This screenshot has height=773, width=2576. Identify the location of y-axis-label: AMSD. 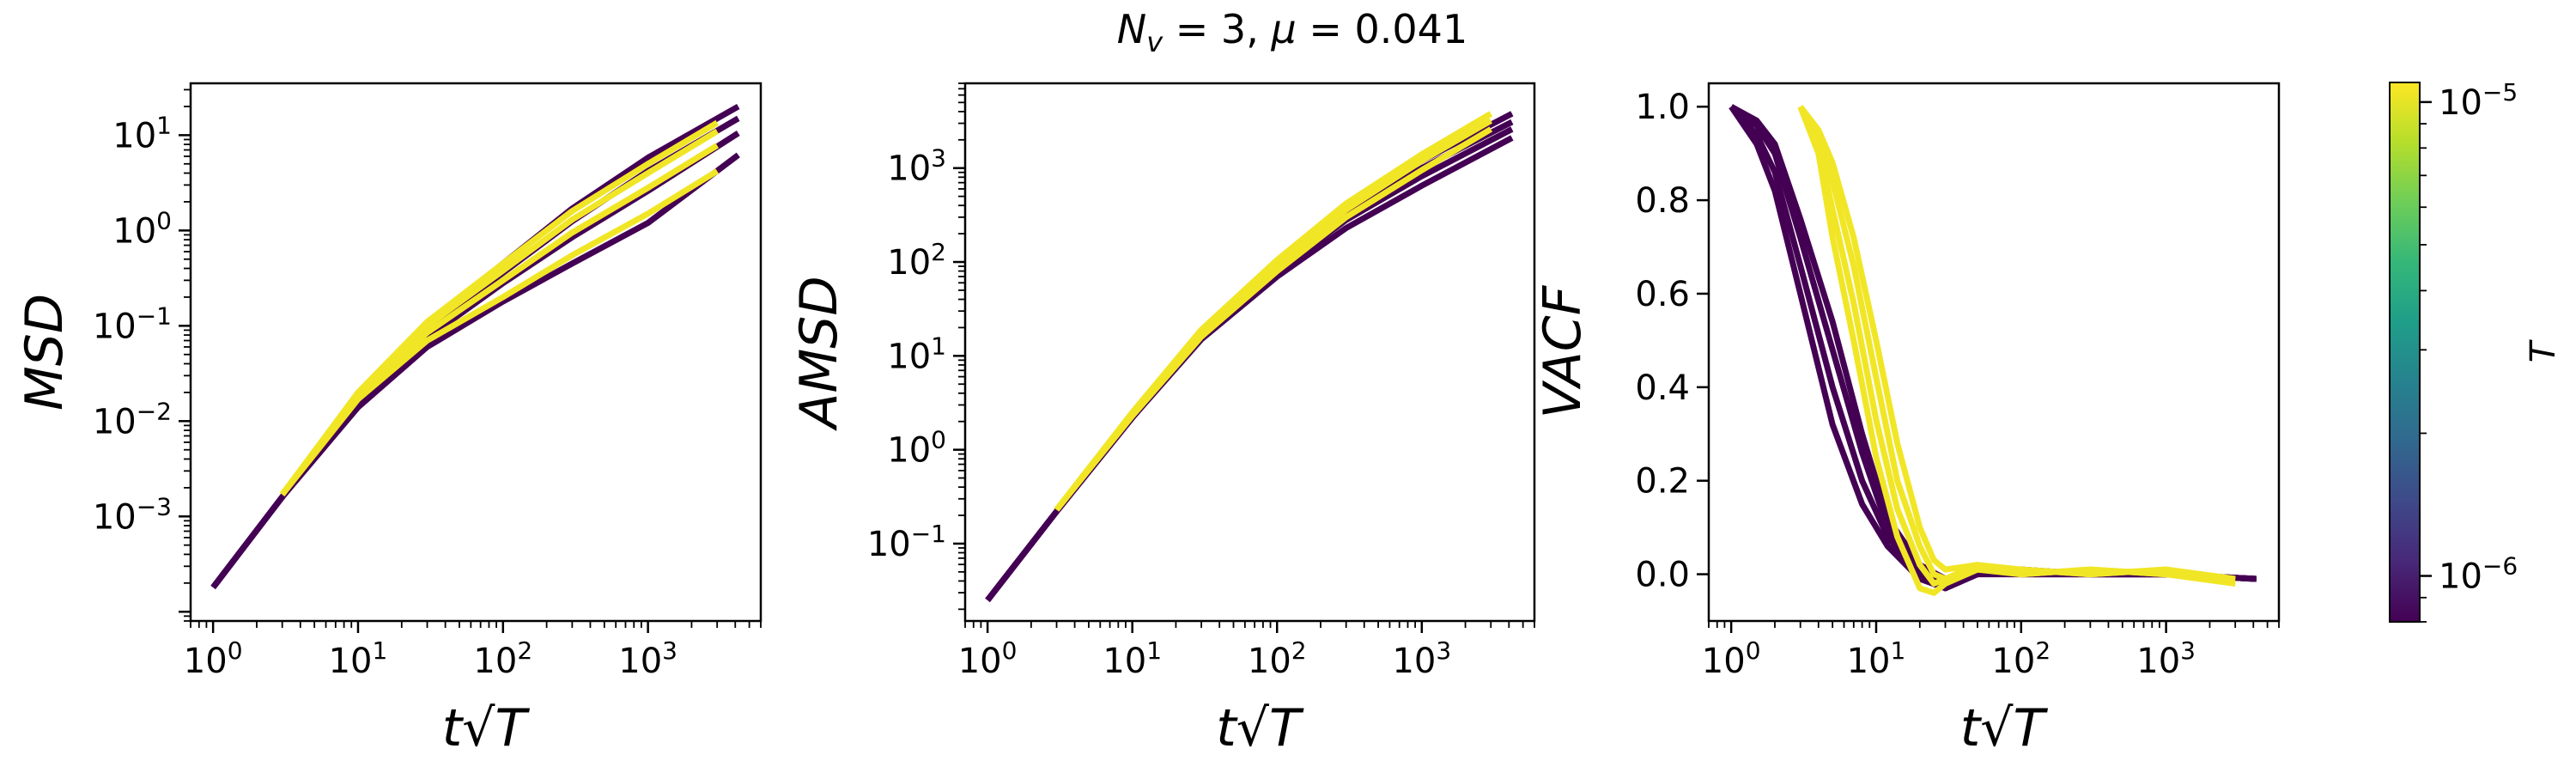
(819, 353).